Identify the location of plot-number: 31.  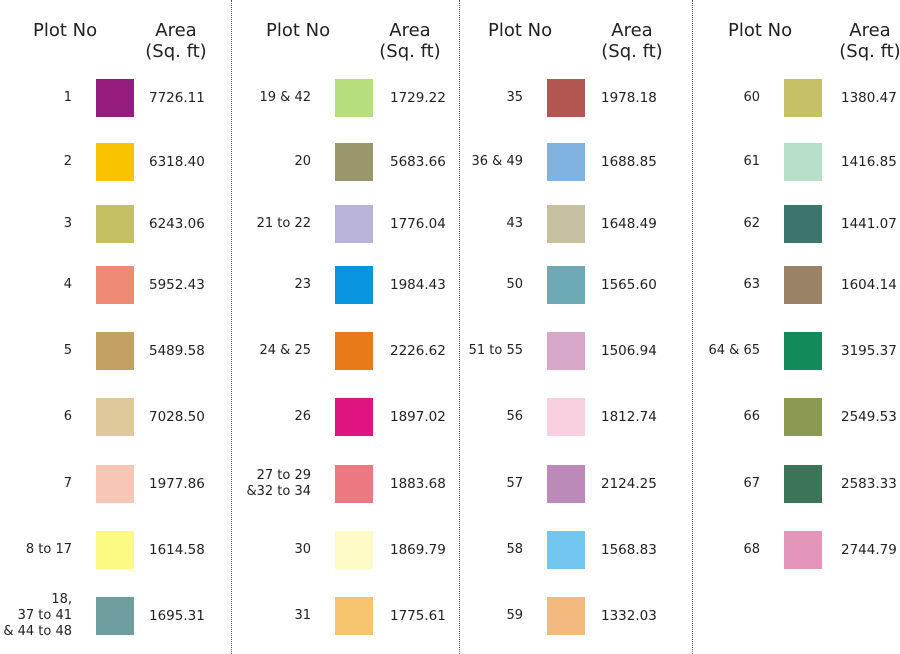
(302, 615).